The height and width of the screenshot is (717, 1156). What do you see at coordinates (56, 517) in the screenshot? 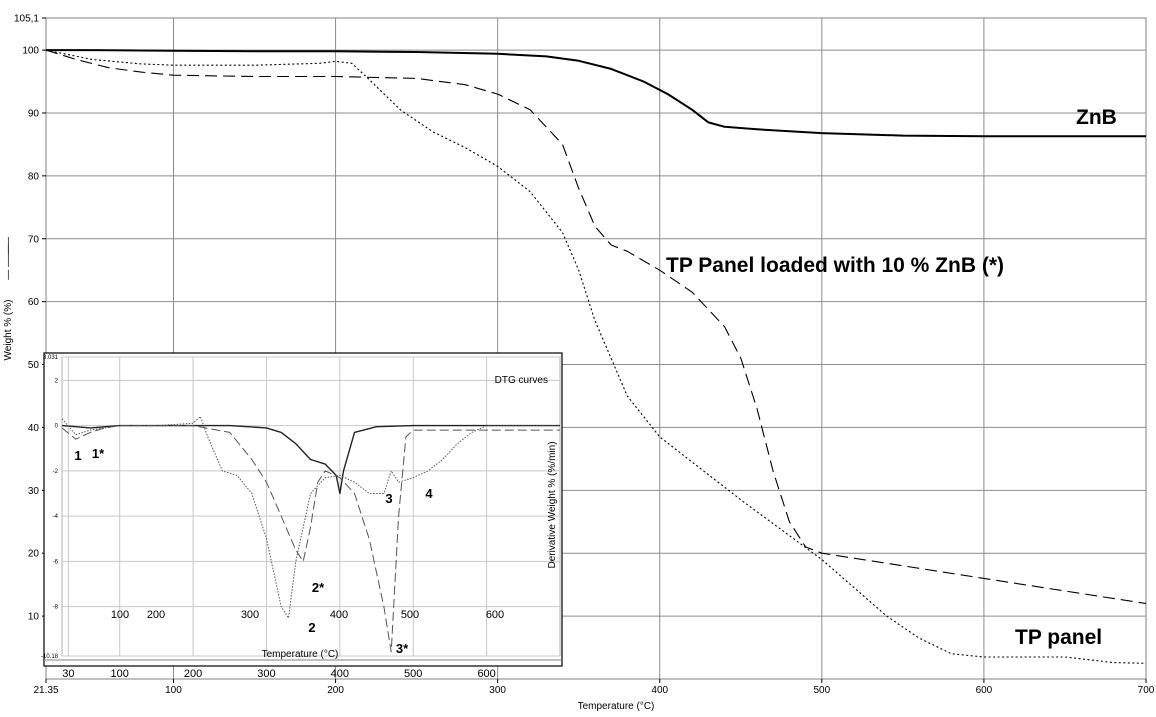
I see `inset-y-tick-label: -4` at bounding box center [56, 517].